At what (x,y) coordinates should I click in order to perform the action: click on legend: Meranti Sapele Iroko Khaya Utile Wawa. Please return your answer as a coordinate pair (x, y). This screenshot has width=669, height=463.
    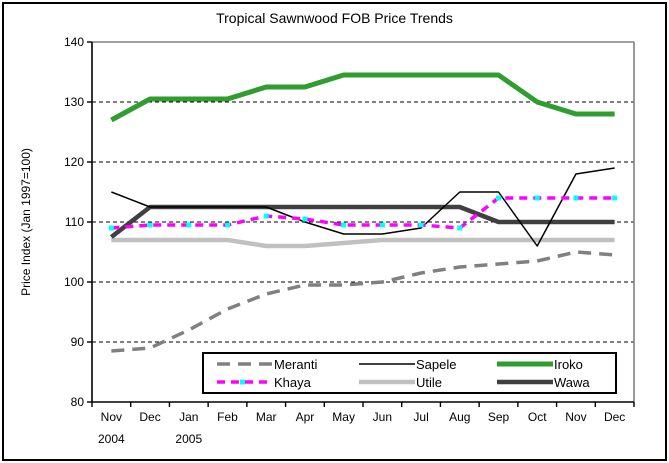
    Looking at the image, I should click on (409, 373).